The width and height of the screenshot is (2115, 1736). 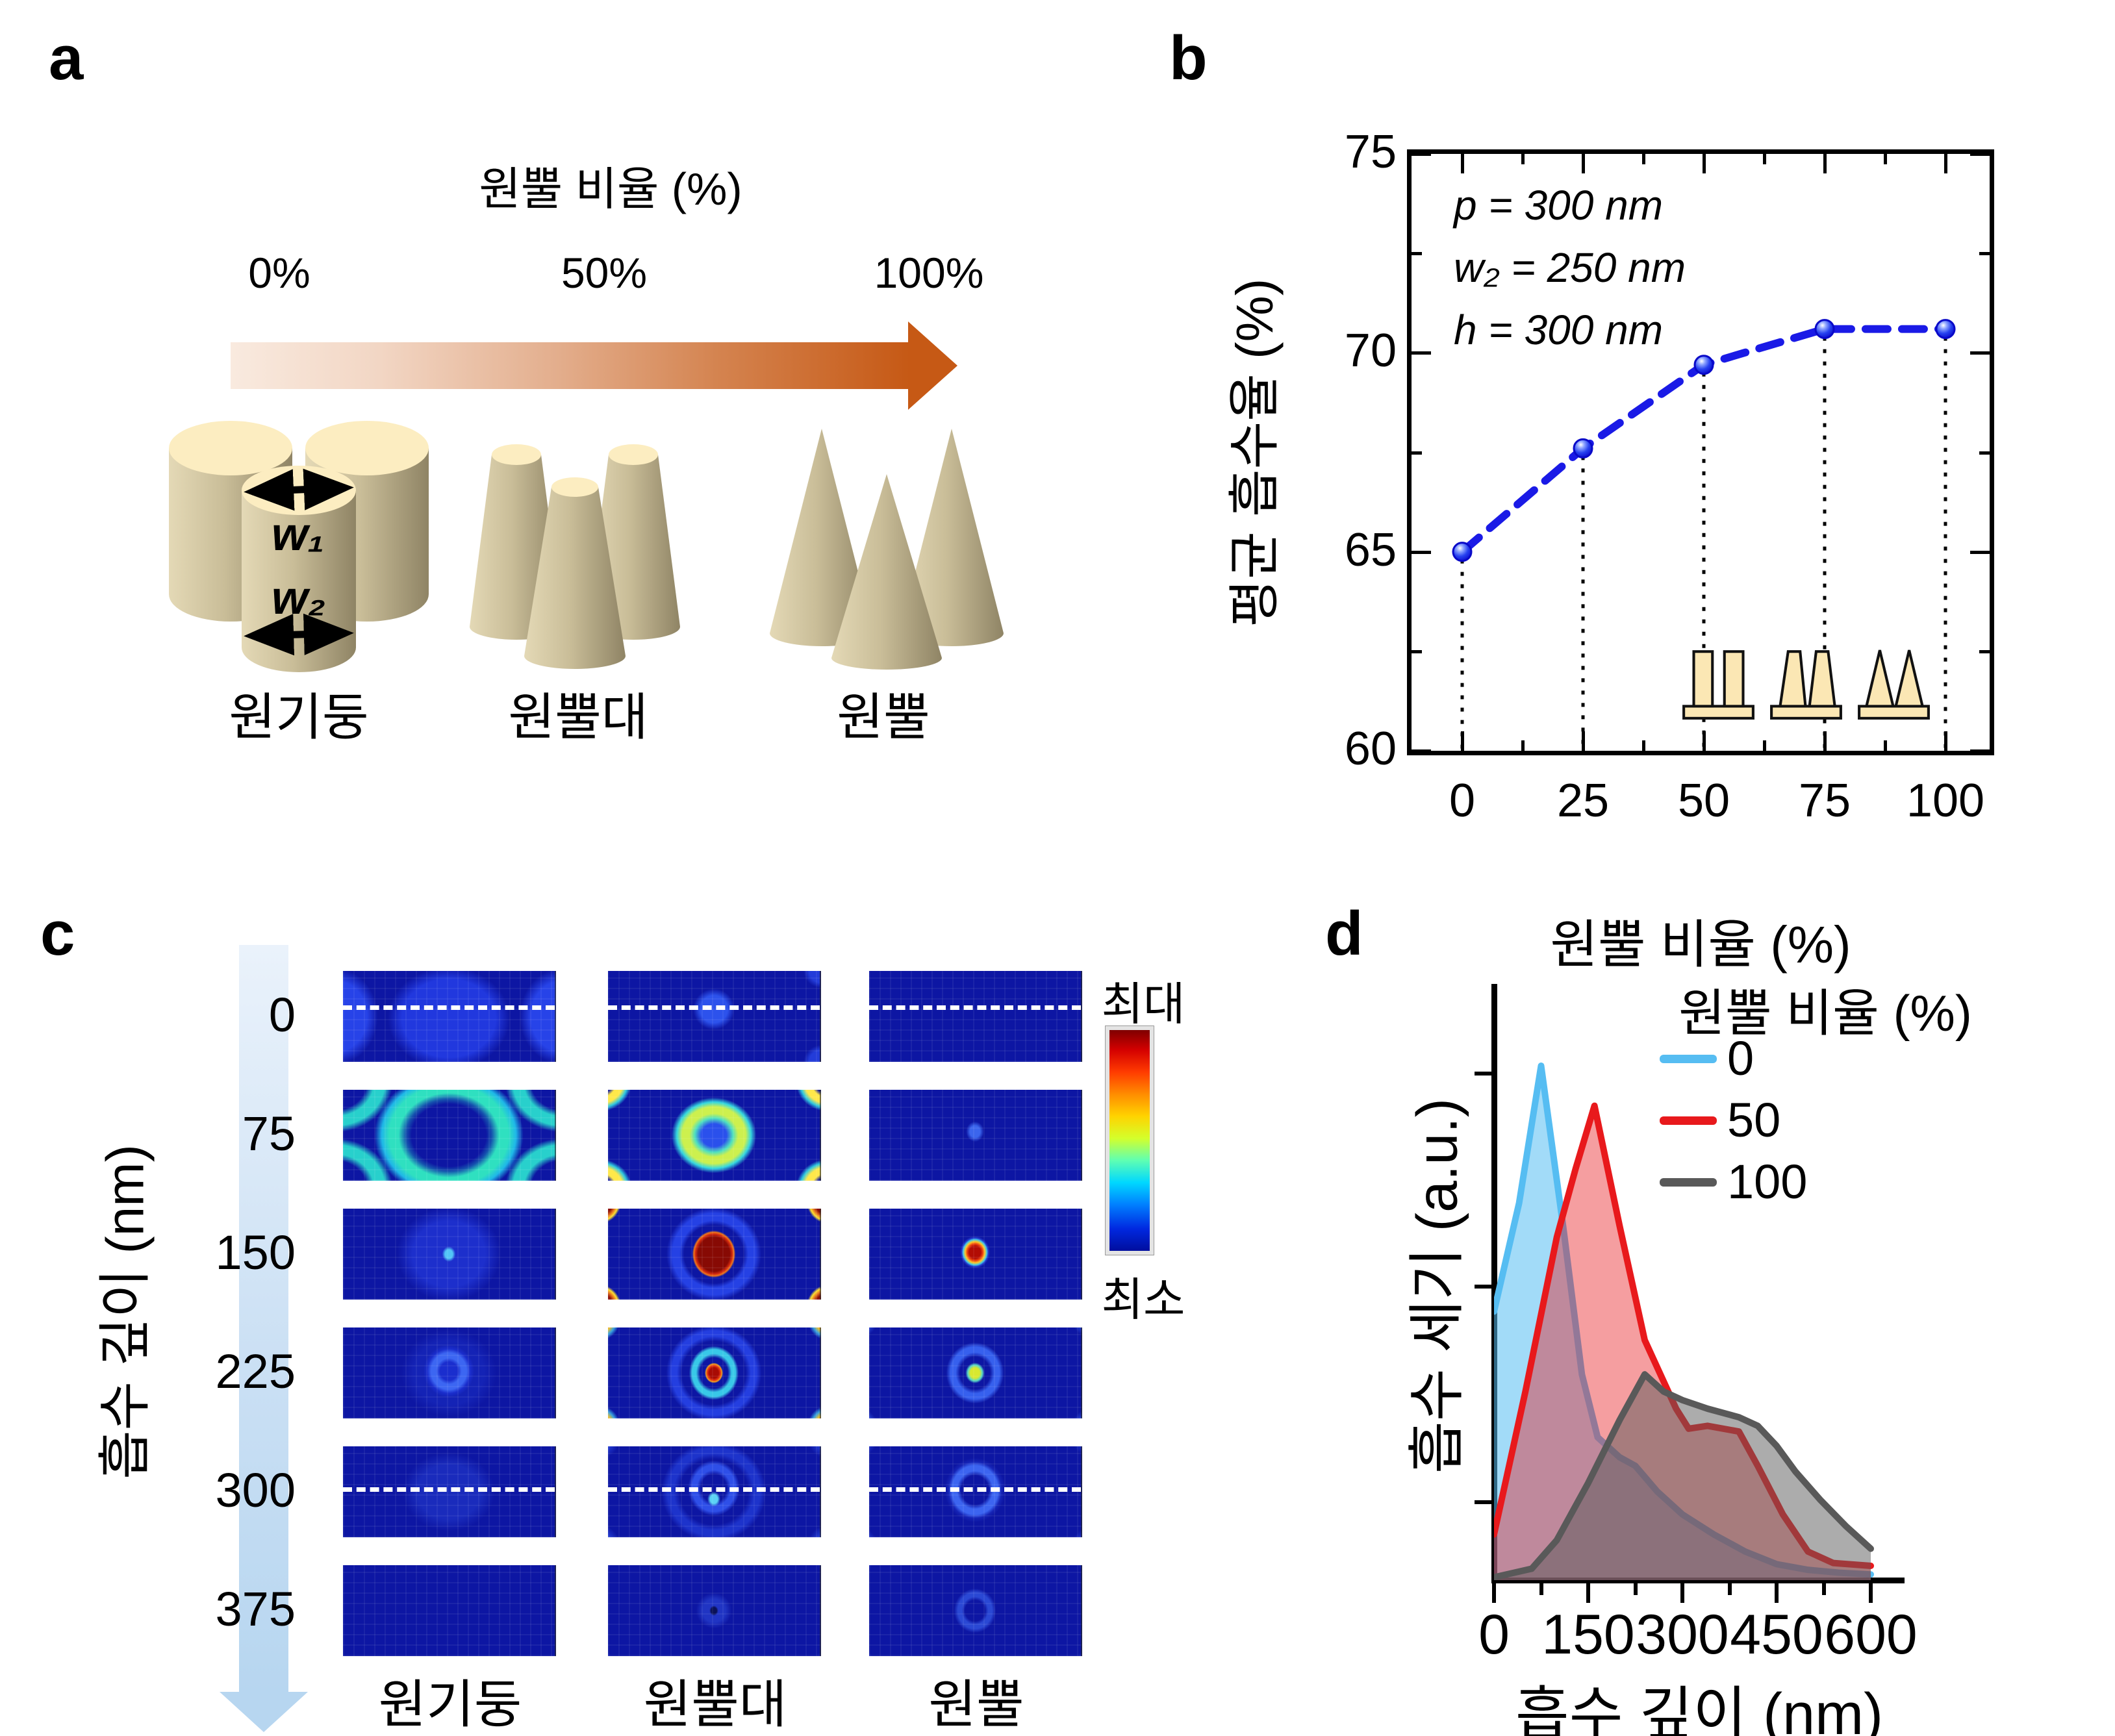 What do you see at coordinates (269, 1134) in the screenshot?
I see `depth-tick-label: 75` at bounding box center [269, 1134].